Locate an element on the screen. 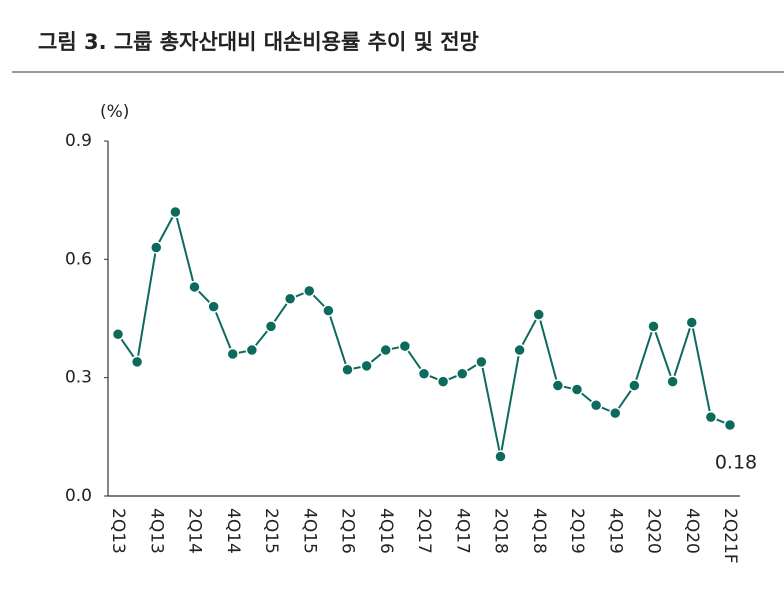  x-tick-label: 2Q14 is located at coordinates (195, 531).